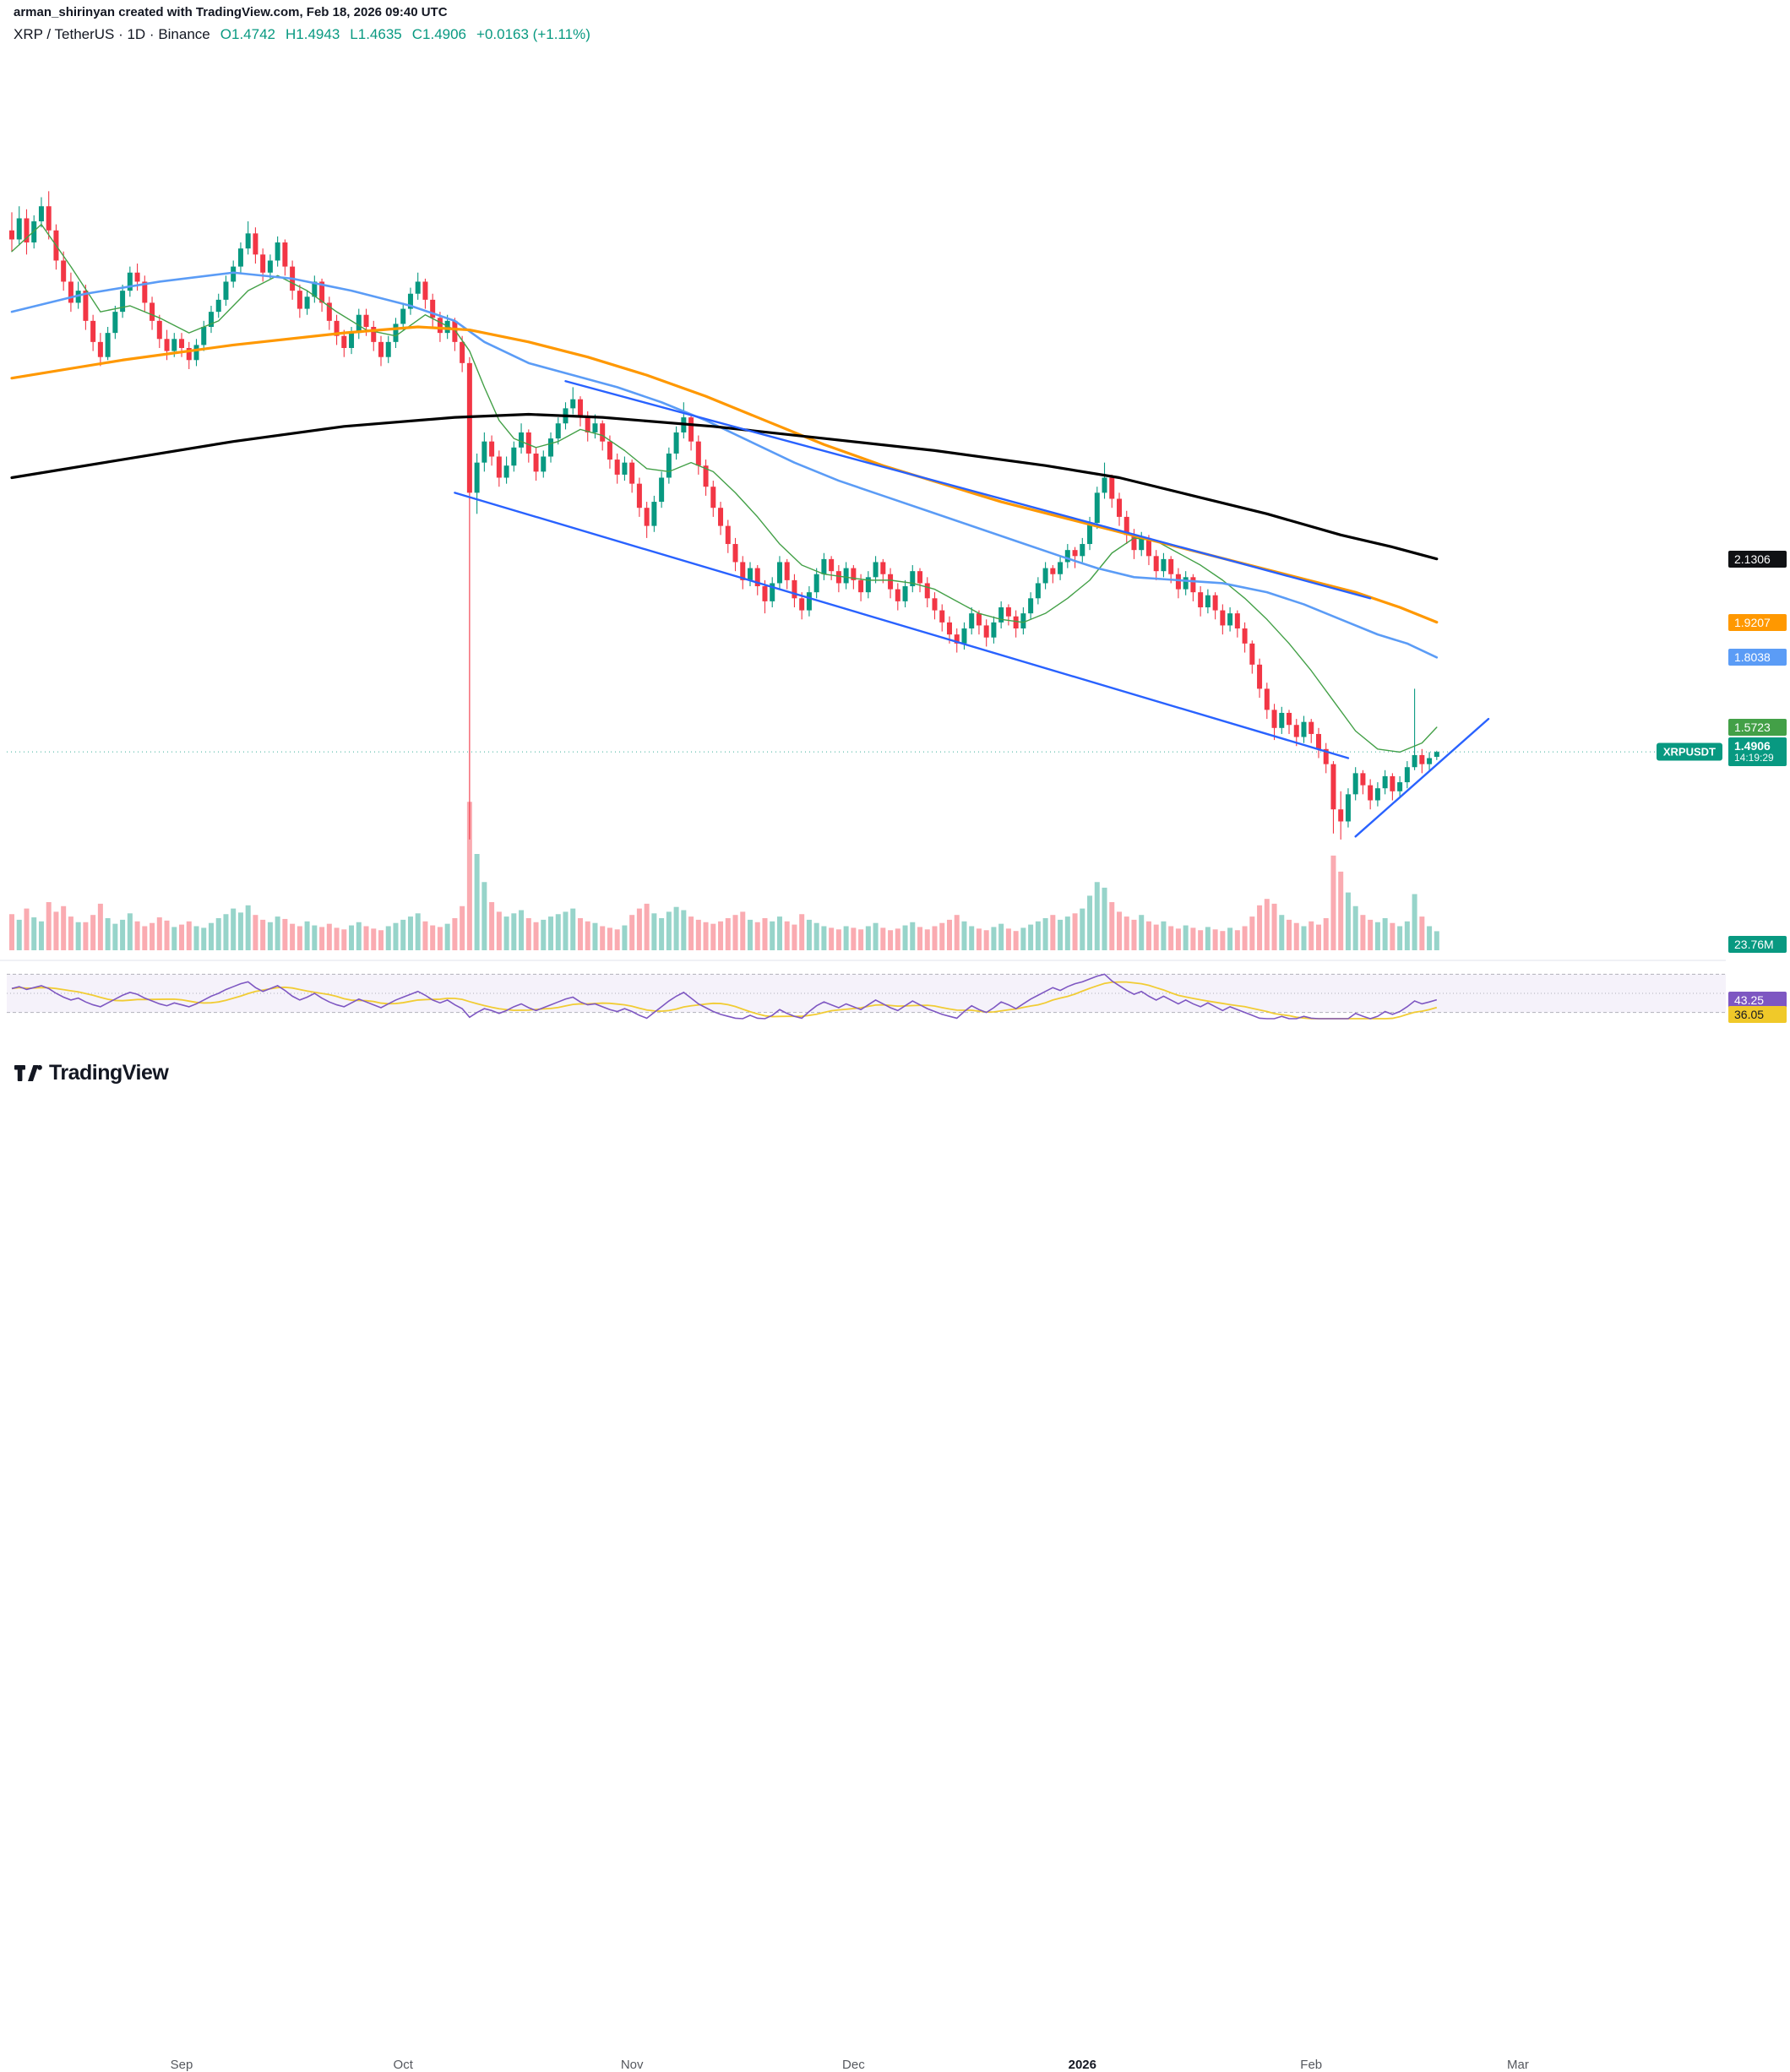  I want to click on bar-countdown: 14:19:29, so click(1754, 758).